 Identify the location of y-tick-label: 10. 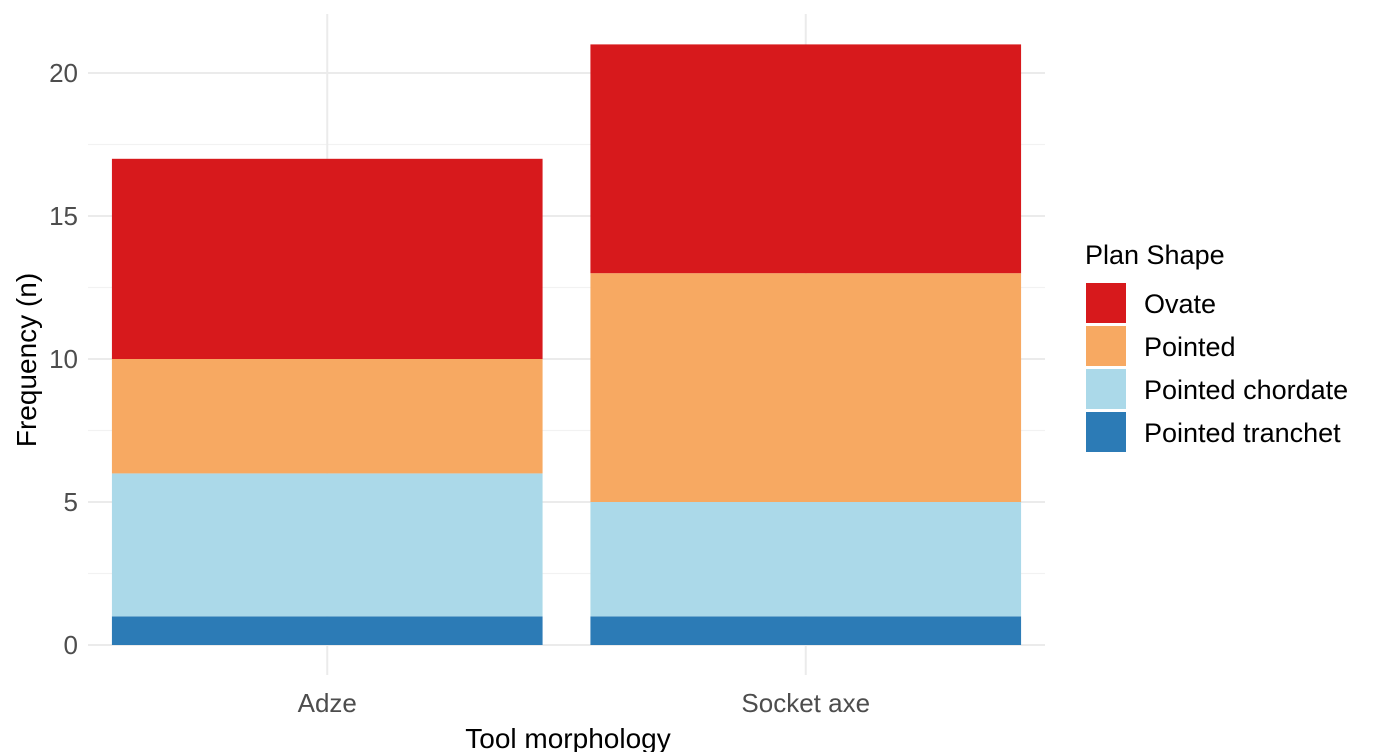
(63, 359).